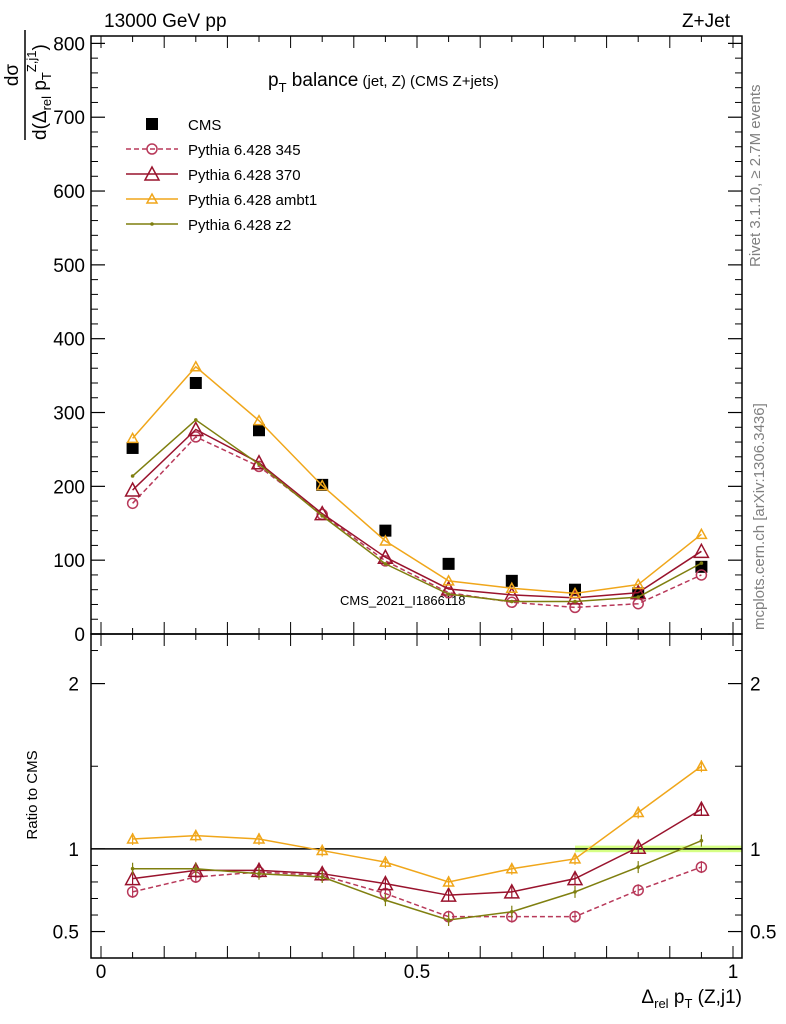 This screenshot has width=786, height=1024. What do you see at coordinates (759, 516) in the screenshot?
I see `mcplots-label: mcplots.cern.ch [arXiv:1306.3436]` at bounding box center [759, 516].